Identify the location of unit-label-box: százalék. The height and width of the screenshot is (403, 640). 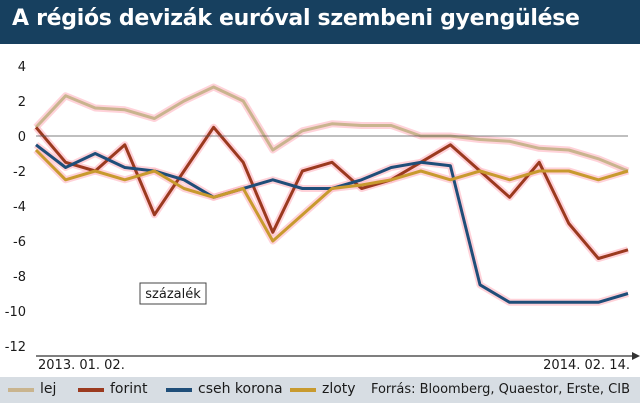
(173, 293).